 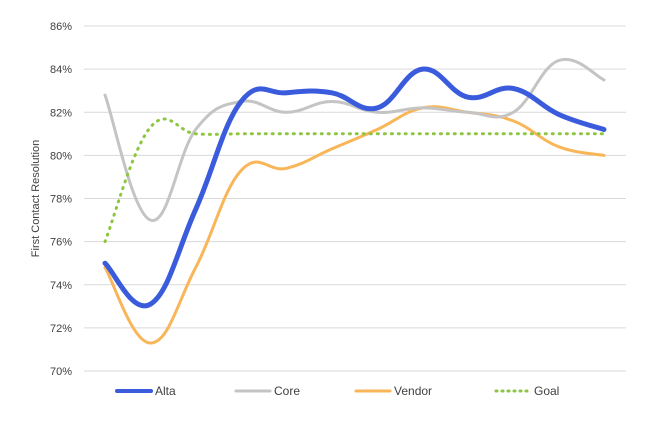 What do you see at coordinates (36, 198) in the screenshot?
I see `y-axis-title: First Contact Resolution` at bounding box center [36, 198].